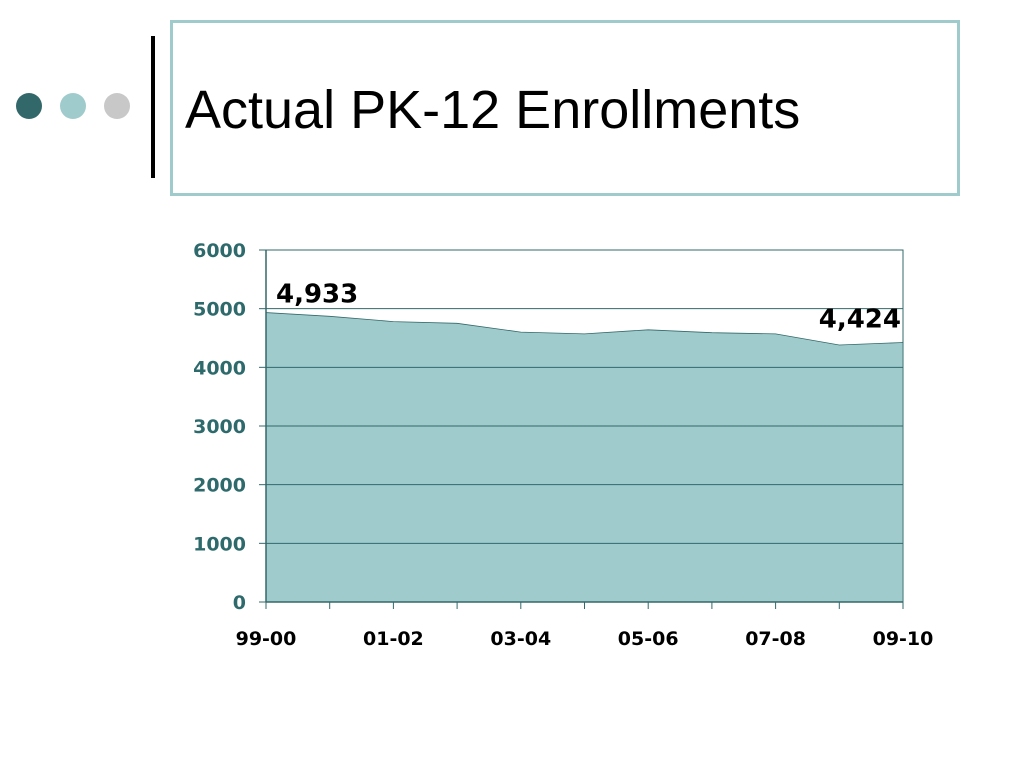 The height and width of the screenshot is (768, 1024). I want to click on x-tick-label: 07-08, so click(775, 639).